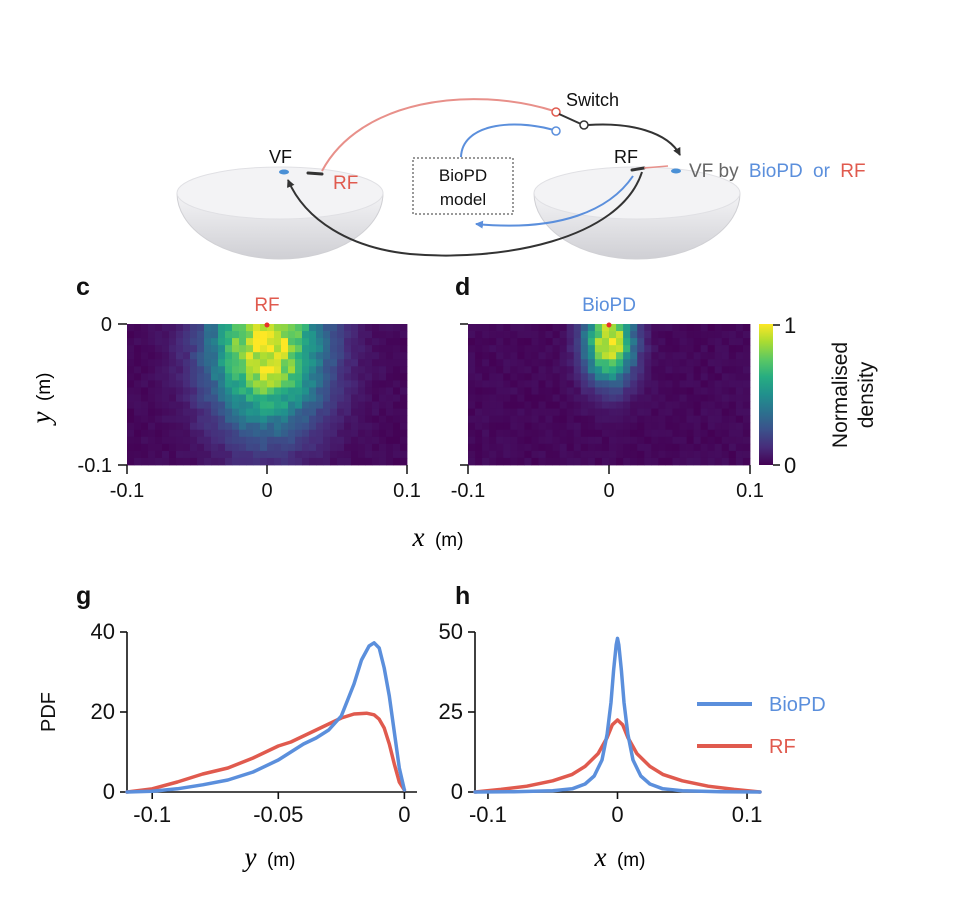 This screenshot has height=916, width=956. What do you see at coordinates (451, 711) in the screenshot?
I see `y-tick-label: 25` at bounding box center [451, 711].